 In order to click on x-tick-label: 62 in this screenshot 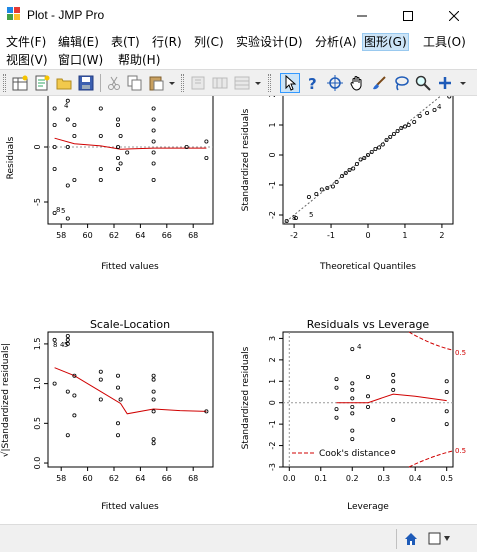, I will do `click(114, 235)`.